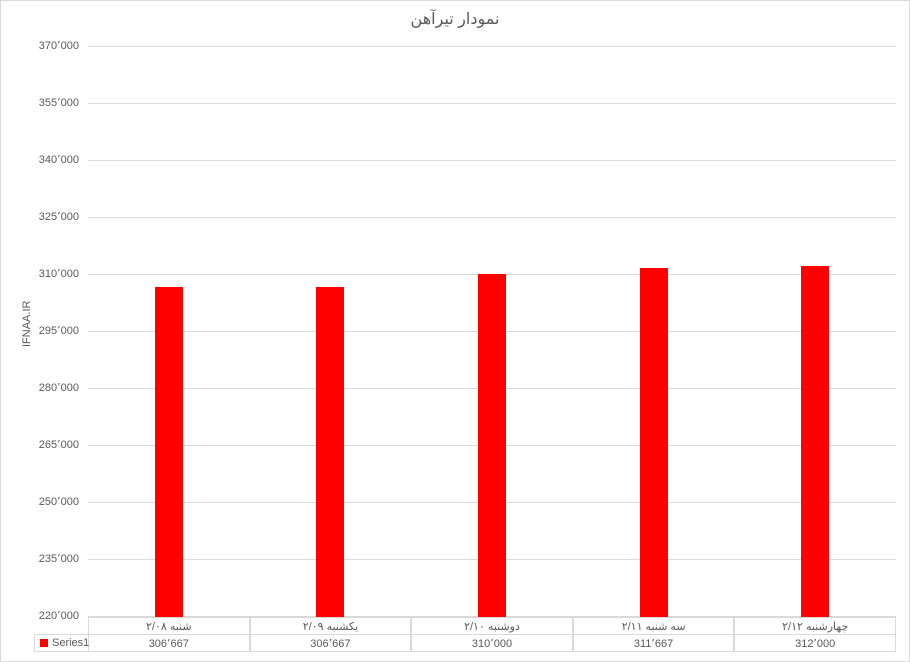 Image resolution: width=910 pixels, height=662 pixels. What do you see at coordinates (58, 160) in the screenshot?
I see `y-tick-label: 340٬000` at bounding box center [58, 160].